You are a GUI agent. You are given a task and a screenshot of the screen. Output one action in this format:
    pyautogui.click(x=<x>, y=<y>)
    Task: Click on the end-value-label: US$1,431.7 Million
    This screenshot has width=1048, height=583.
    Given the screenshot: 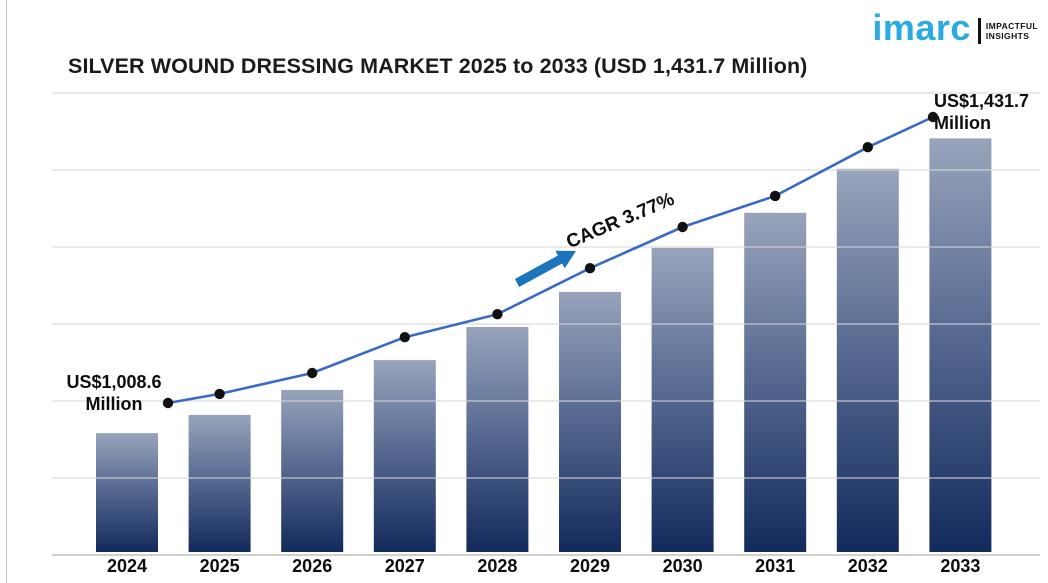 What is the action you would take?
    pyautogui.click(x=989, y=112)
    